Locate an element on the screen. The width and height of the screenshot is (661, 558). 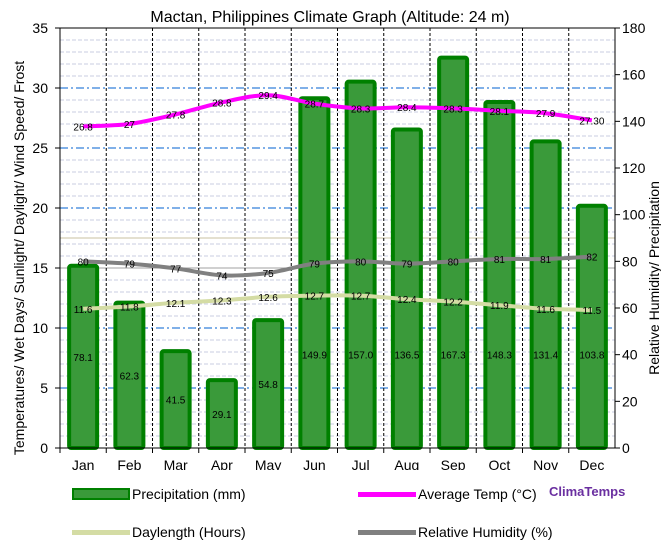
bar-data-label: 62.3 is located at coordinates (130, 376).